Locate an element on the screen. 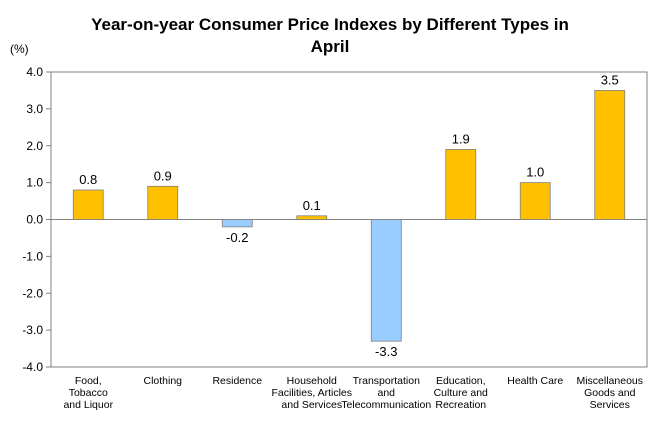  y-tick-label: -3.0 is located at coordinates (32, 330).